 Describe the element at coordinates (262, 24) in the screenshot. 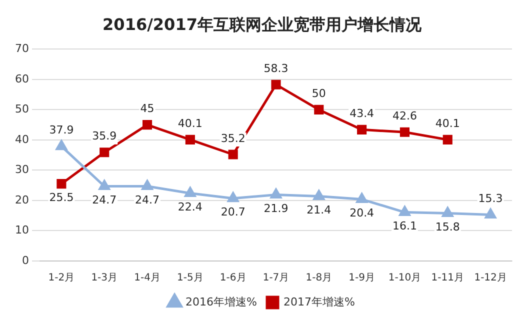

I see `chart-title: 2016/2017年互联网企业宽带用户增长情况` at that location.